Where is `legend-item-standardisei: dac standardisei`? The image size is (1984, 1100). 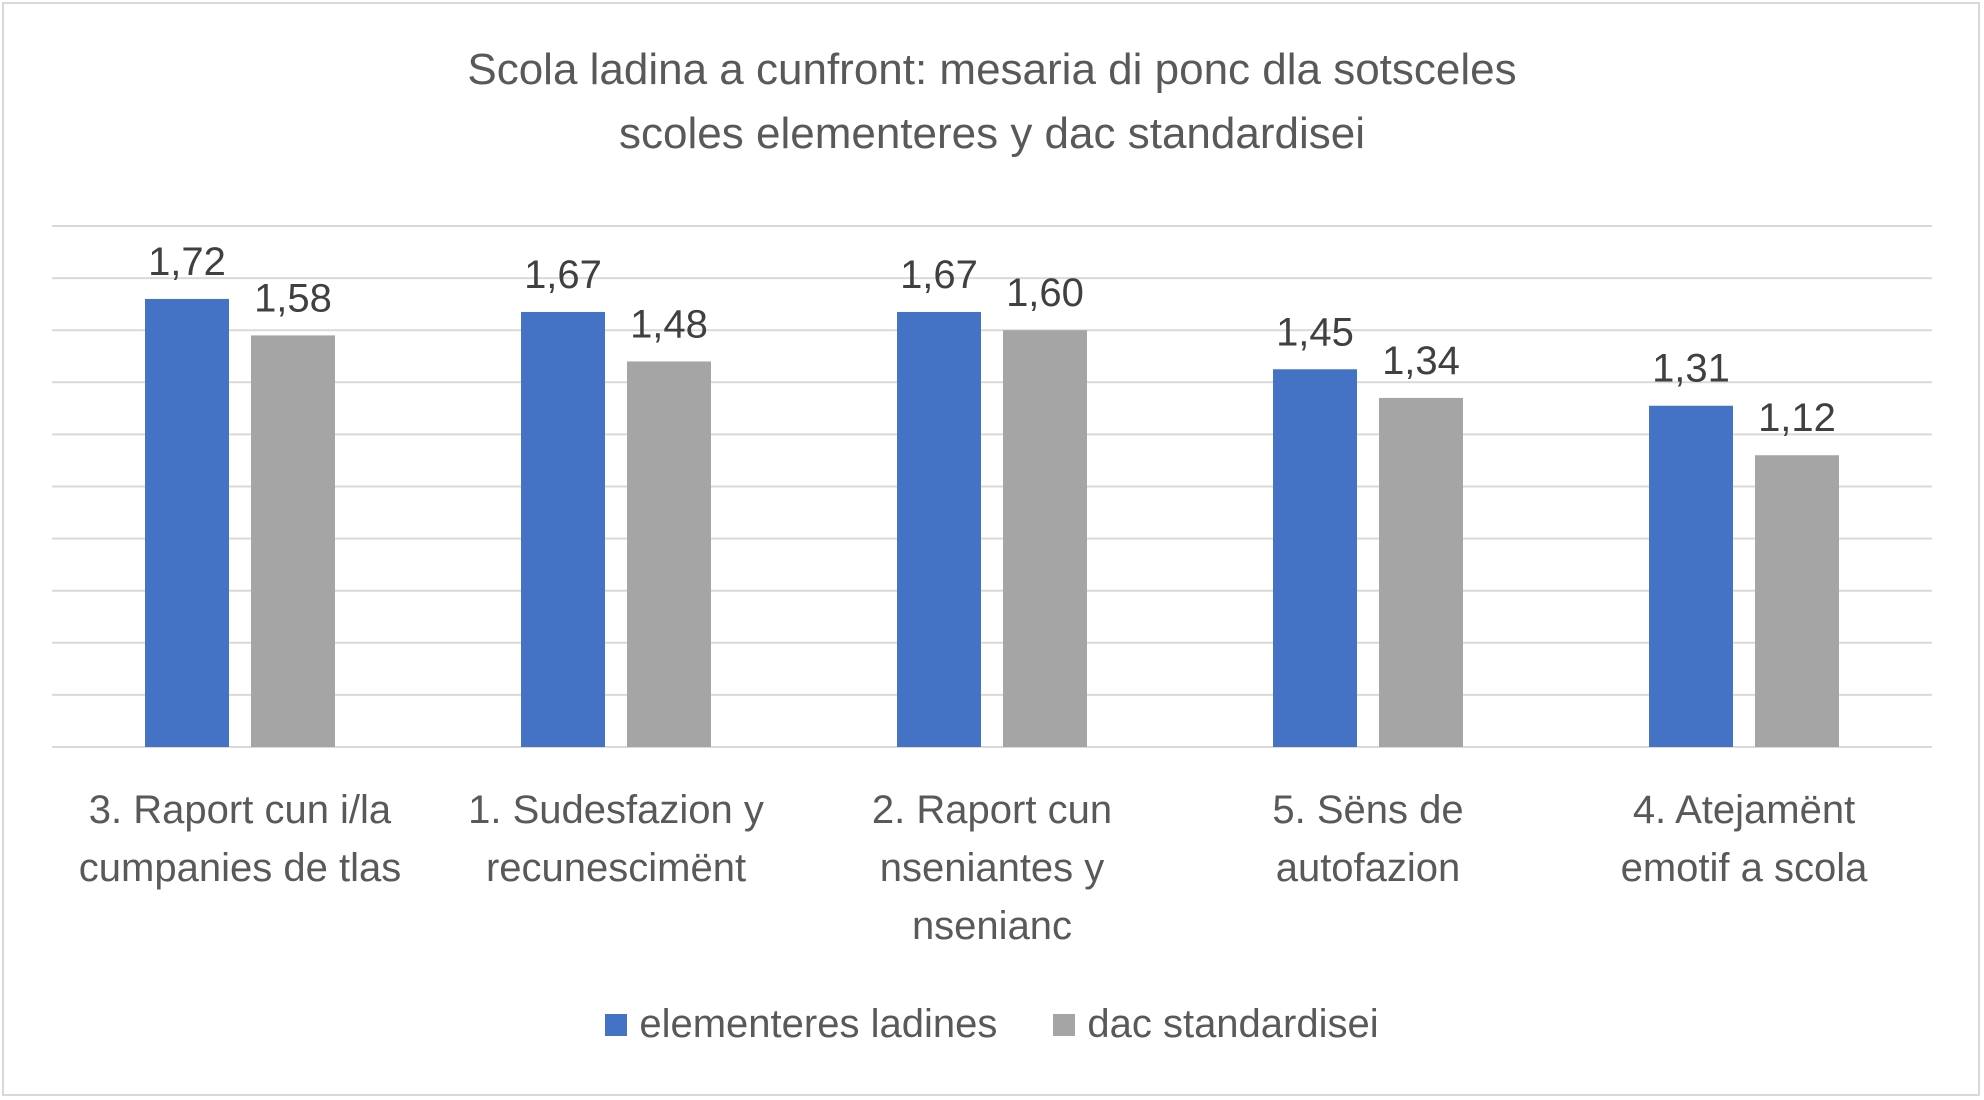 legend-item-standardisei: dac standardisei is located at coordinates (1216, 1024).